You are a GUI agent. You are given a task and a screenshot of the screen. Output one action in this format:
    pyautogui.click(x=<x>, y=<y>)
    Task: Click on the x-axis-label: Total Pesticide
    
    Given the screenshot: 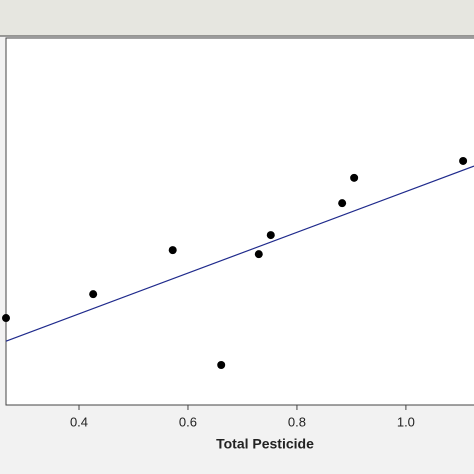 What is the action you would take?
    pyautogui.click(x=265, y=444)
    